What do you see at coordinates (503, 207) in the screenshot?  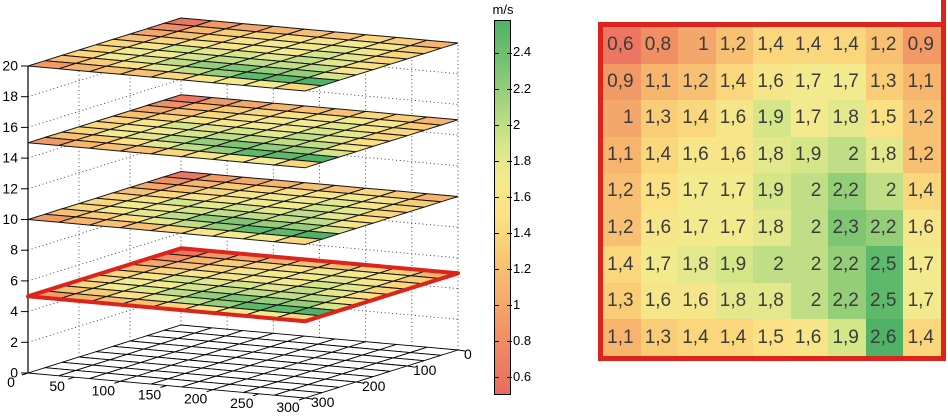 I see `colorbar-gradient` at bounding box center [503, 207].